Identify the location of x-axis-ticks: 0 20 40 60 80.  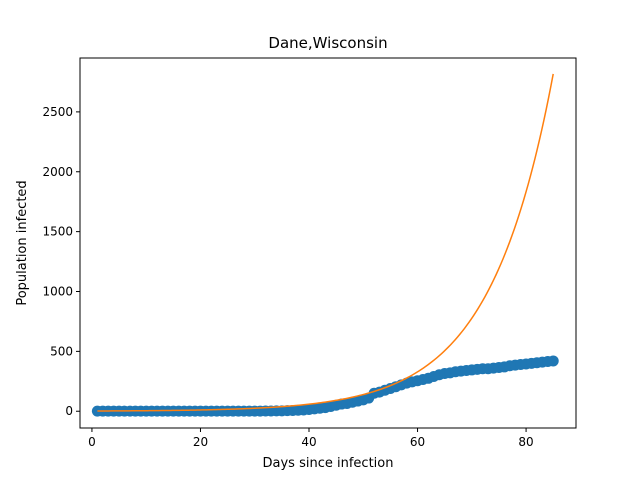
(311, 438).